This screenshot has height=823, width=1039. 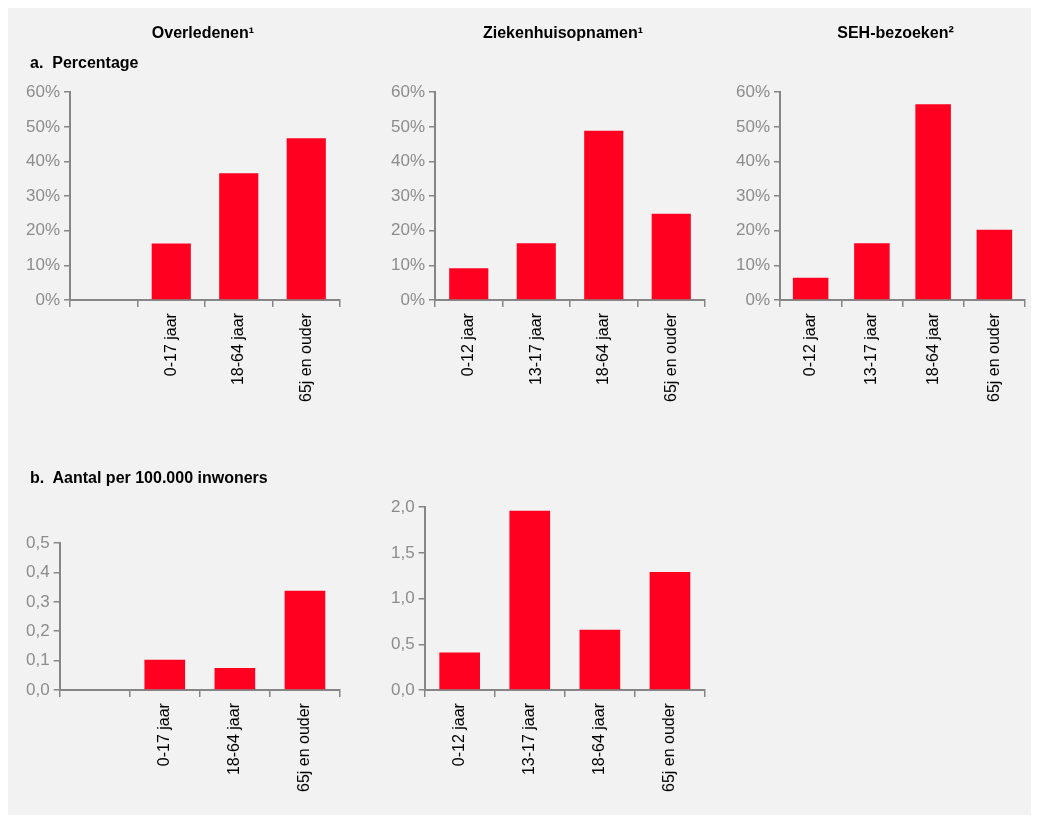 I want to click on y-tick-label: 0,2, so click(x=37, y=630).